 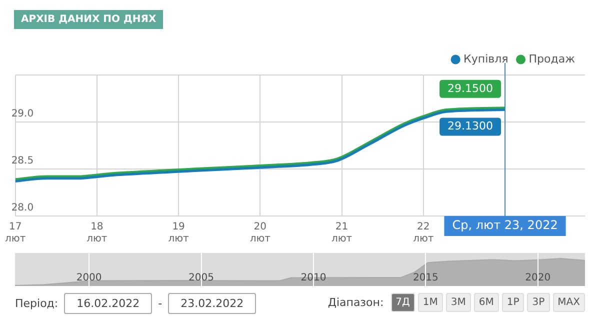 What do you see at coordinates (179, 233) in the screenshot?
I see `x-tick-label: 19 лют` at bounding box center [179, 233].